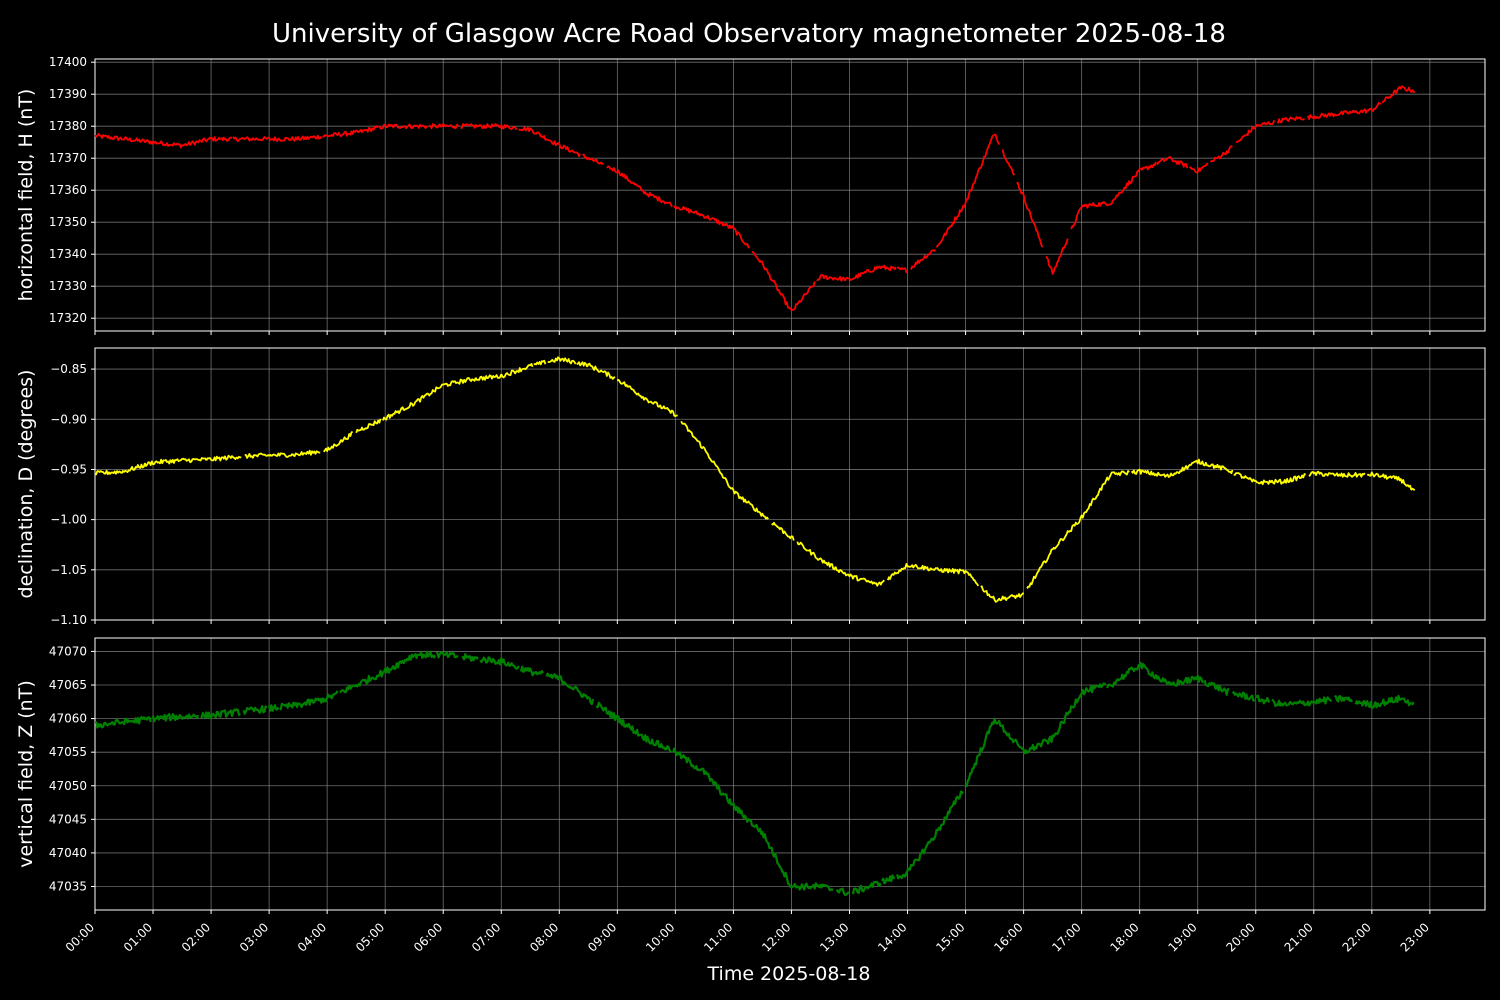 Image resolution: width=1500 pixels, height=1000 pixels. Describe the element at coordinates (68, 620) in the screenshot. I see `y-tick-label-d: −1.10` at that location.